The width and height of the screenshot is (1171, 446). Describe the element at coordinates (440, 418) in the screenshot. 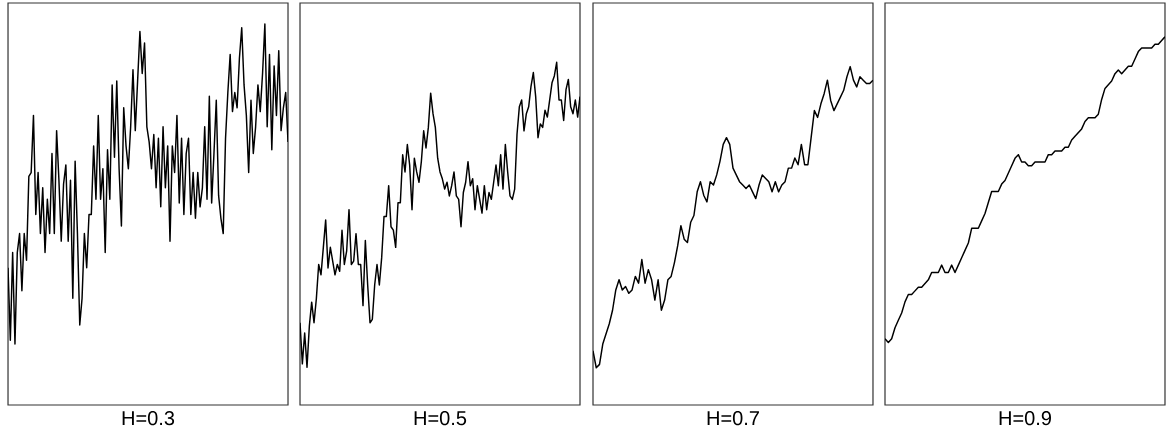

I see `x-axis-title: H=0.5` at that location.